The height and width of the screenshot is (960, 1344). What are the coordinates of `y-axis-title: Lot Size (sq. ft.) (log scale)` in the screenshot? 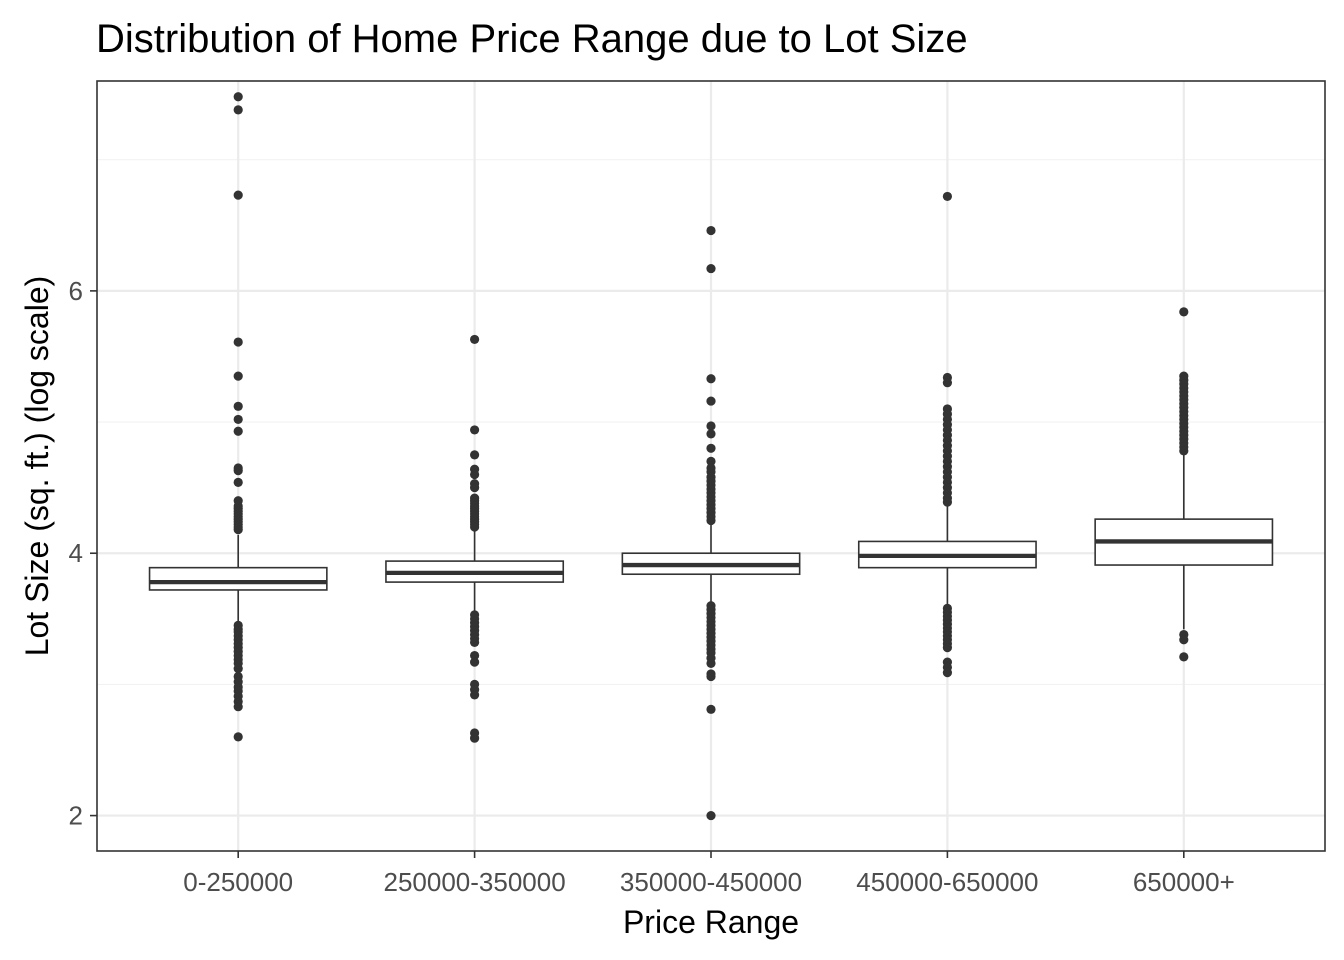 It's located at (37, 466).